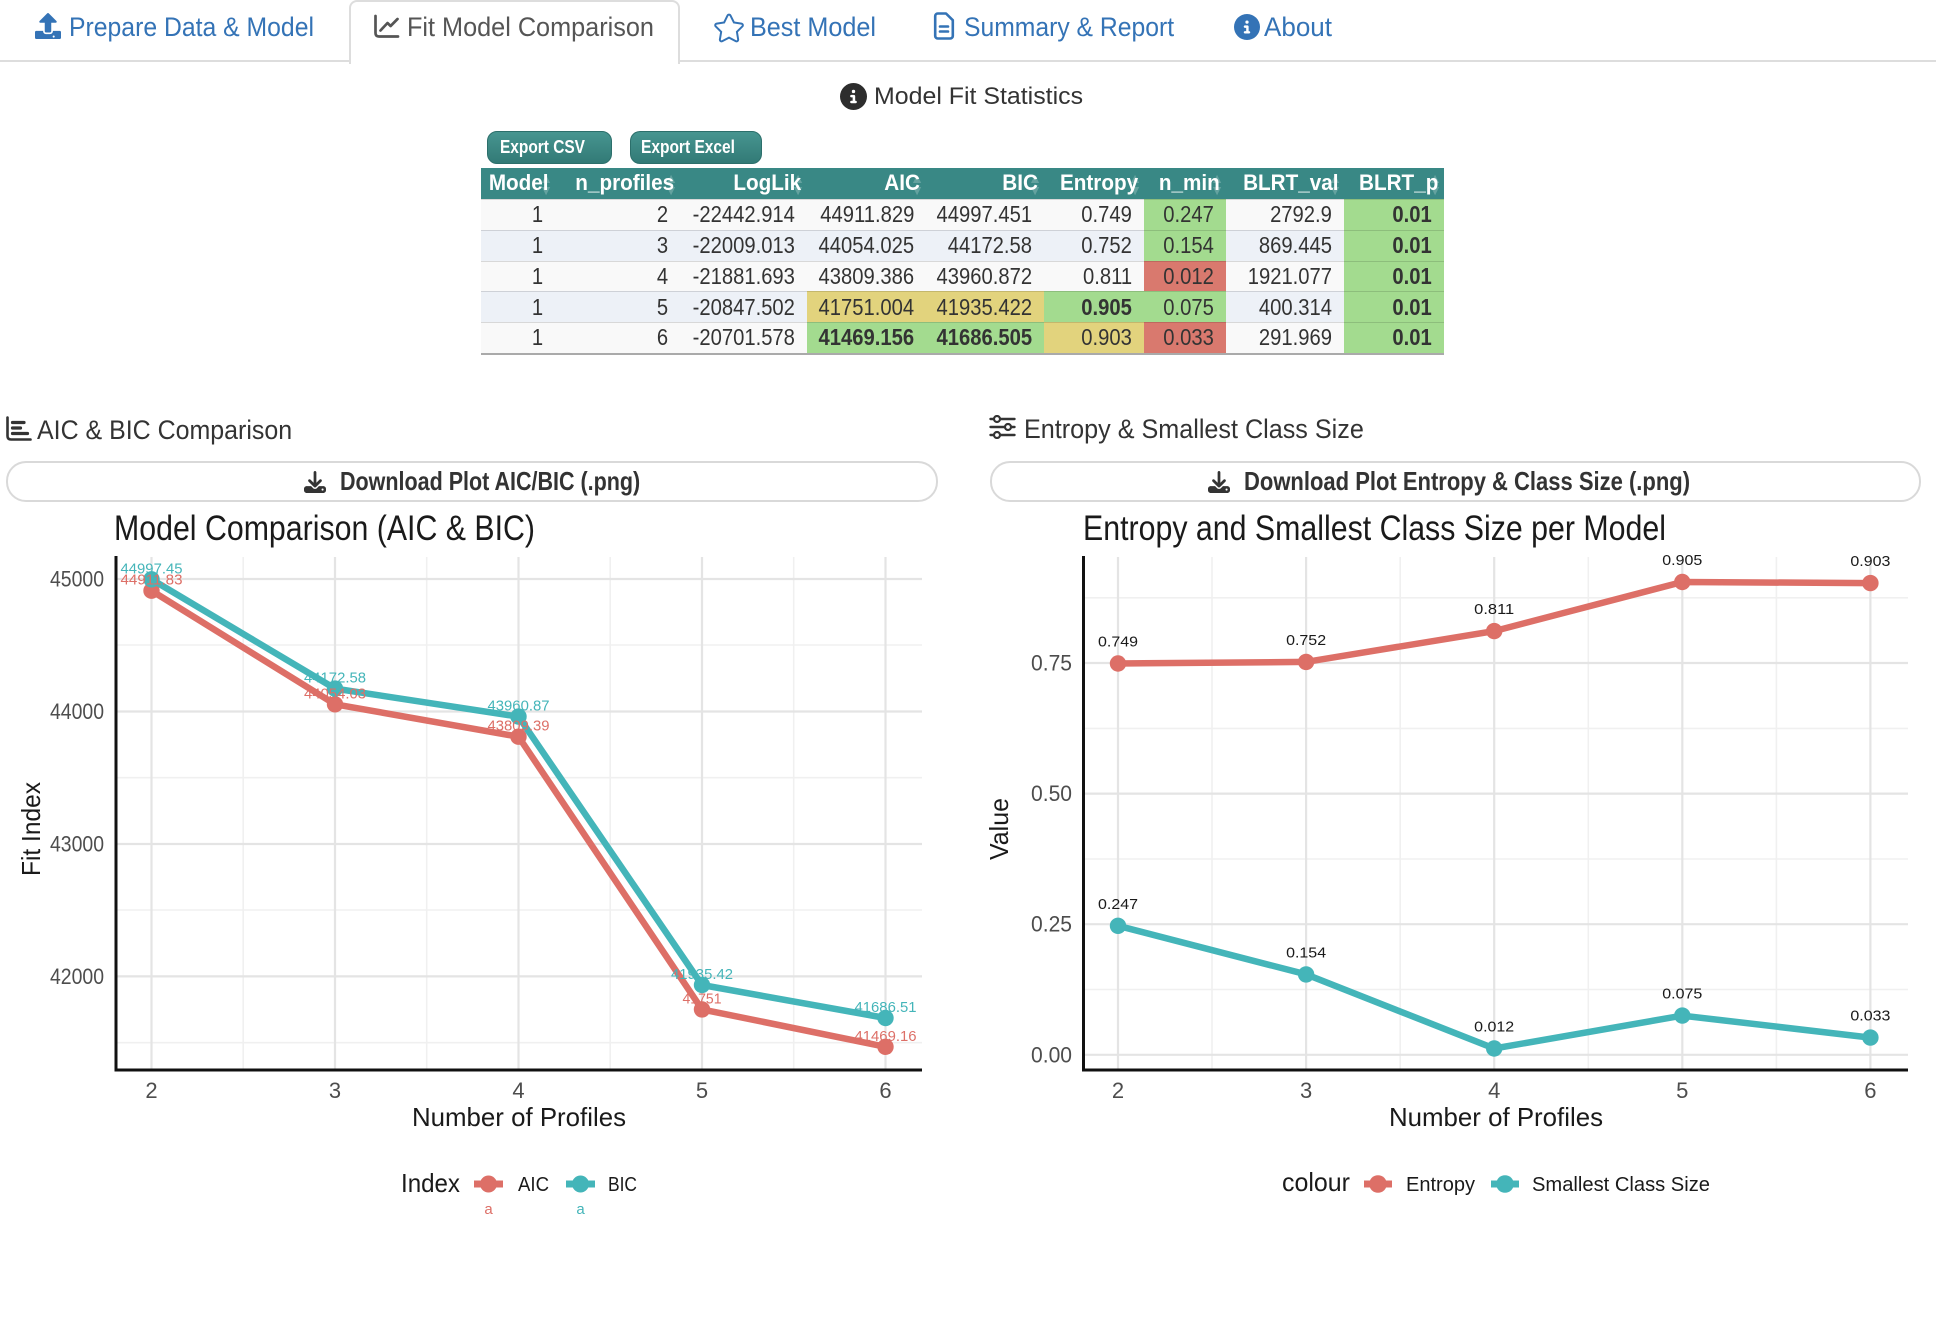 This screenshot has width=1936, height=1318. Describe the element at coordinates (519, 727) in the screenshot. I see `svg-text: 43809.39` at that location.